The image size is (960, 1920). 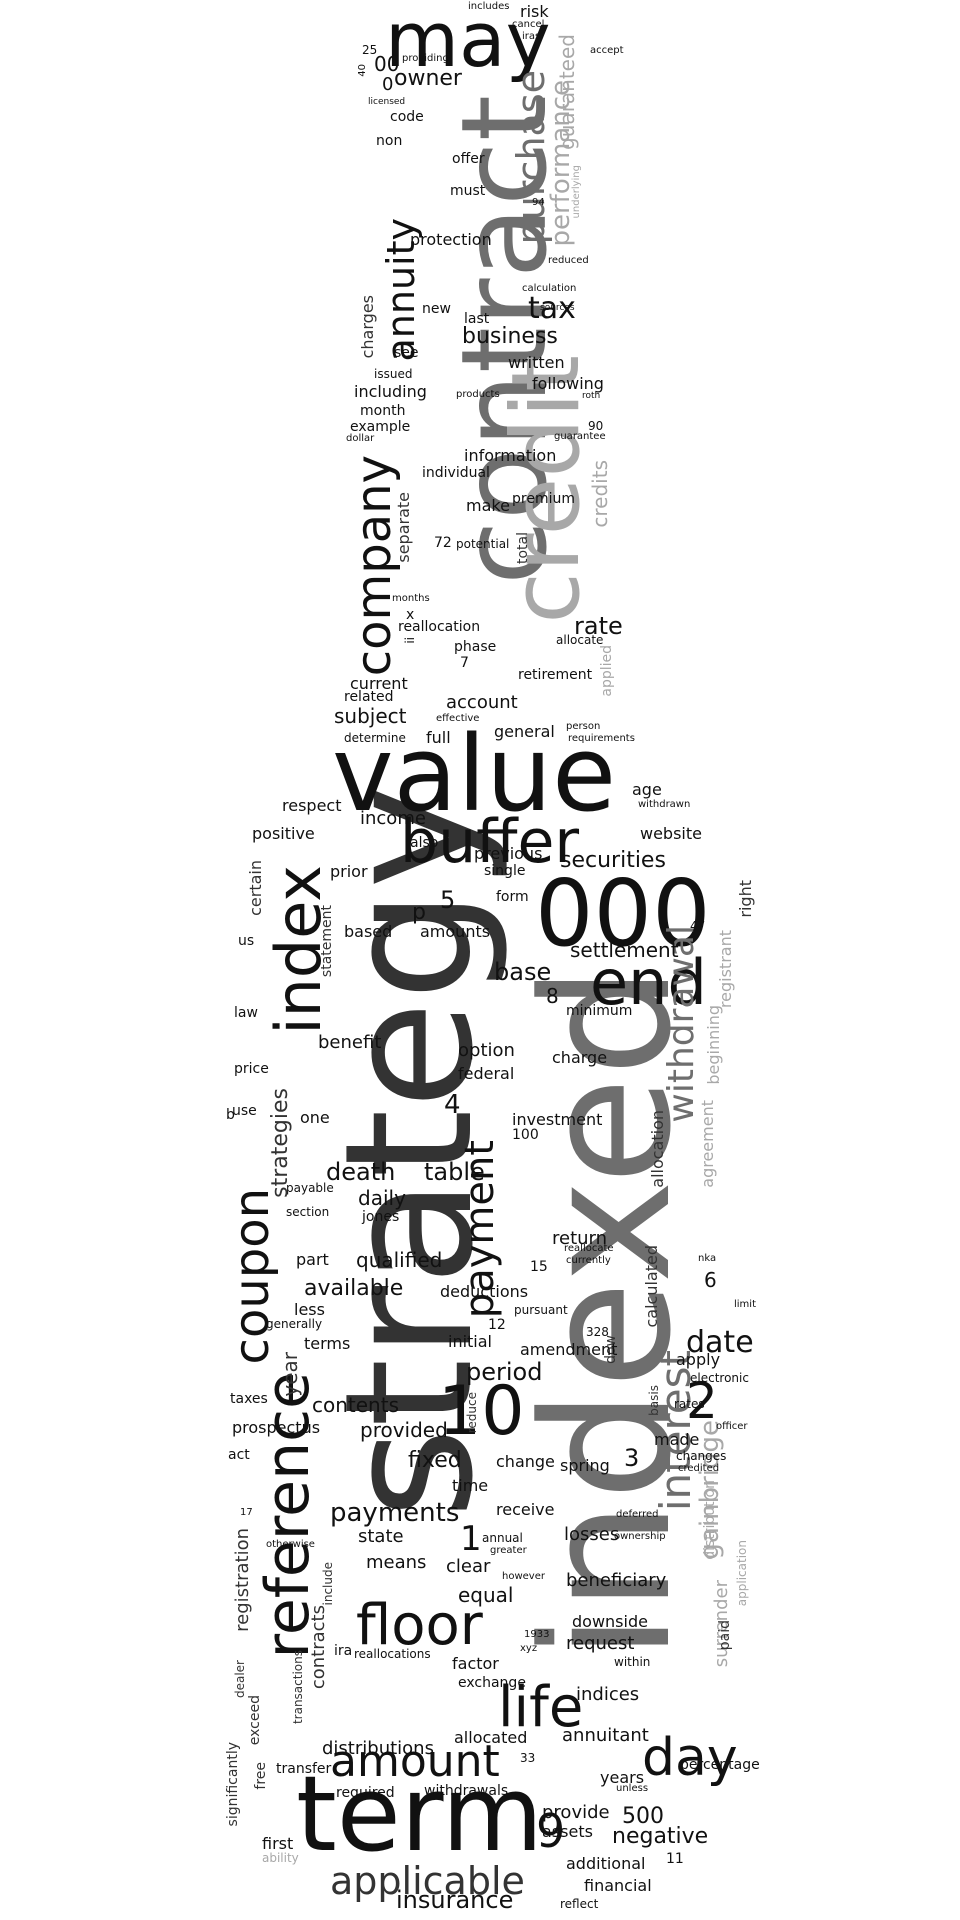 I want to click on word-beginning: beginning, so click(x=713, y=1045).